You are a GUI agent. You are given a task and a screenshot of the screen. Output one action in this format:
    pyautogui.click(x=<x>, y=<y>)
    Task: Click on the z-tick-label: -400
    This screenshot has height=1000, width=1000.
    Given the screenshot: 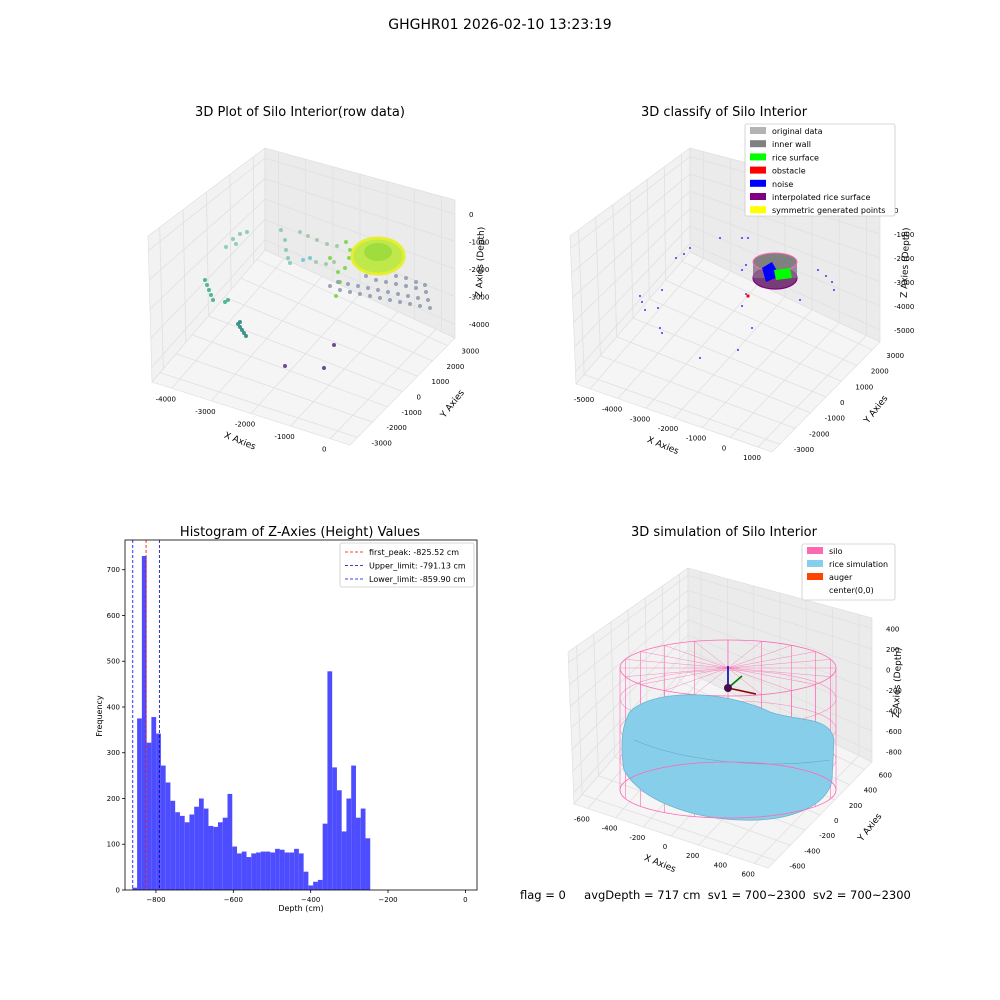 What is the action you would take?
    pyautogui.click(x=894, y=712)
    